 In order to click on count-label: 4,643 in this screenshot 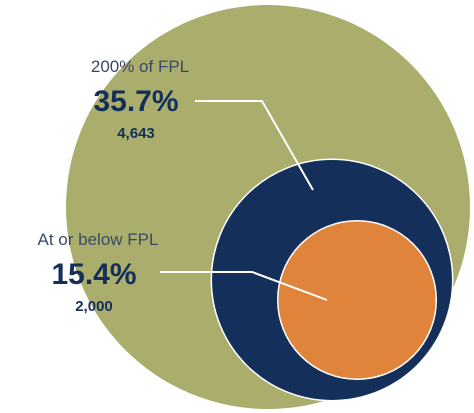, I will do `click(136, 133)`.